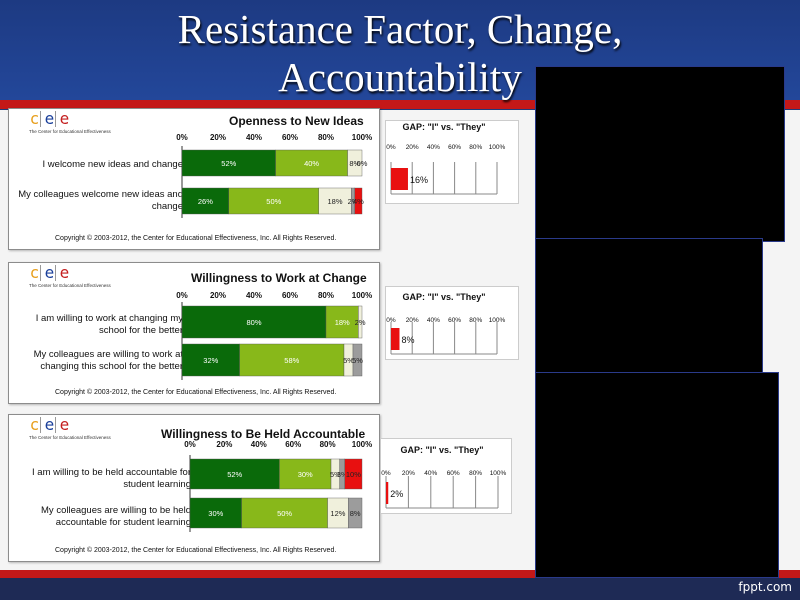 This screenshot has width=800, height=600. Describe the element at coordinates (400, 574) in the screenshot. I see `footer-stripe` at that location.